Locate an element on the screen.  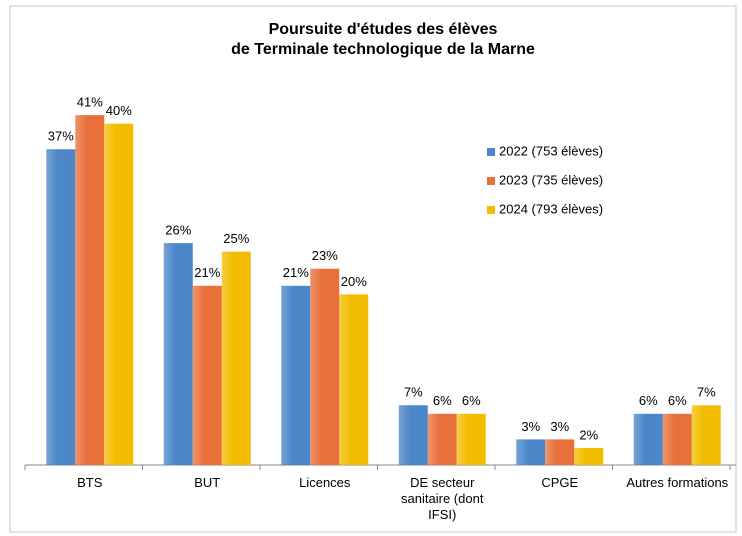
chart-title: Poursuite d'études des élèves is located at coordinates (383, 29).